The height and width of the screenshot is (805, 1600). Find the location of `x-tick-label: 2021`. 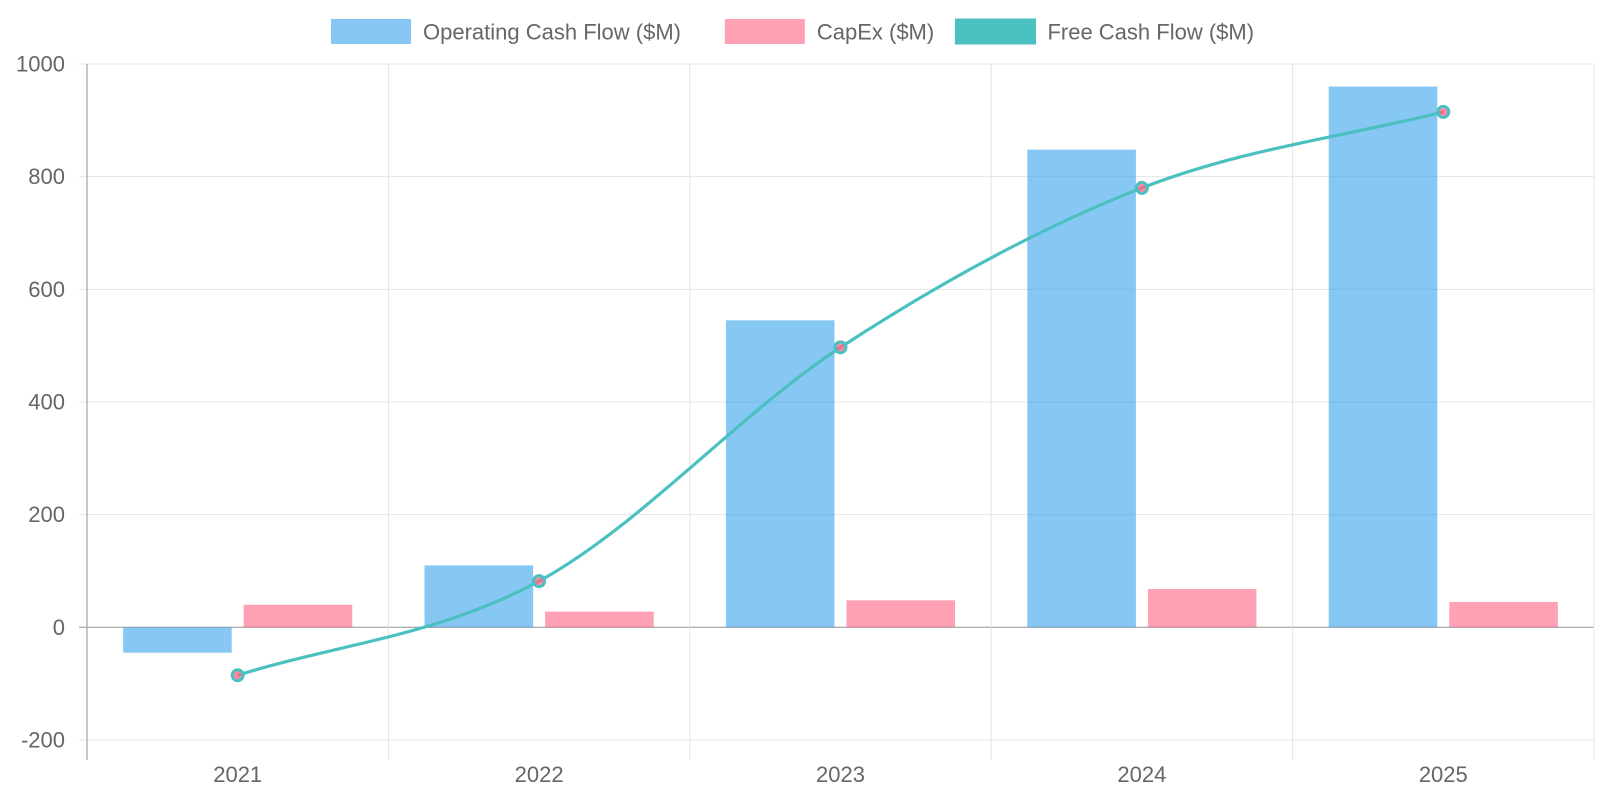

x-tick-label: 2021 is located at coordinates (237, 774).